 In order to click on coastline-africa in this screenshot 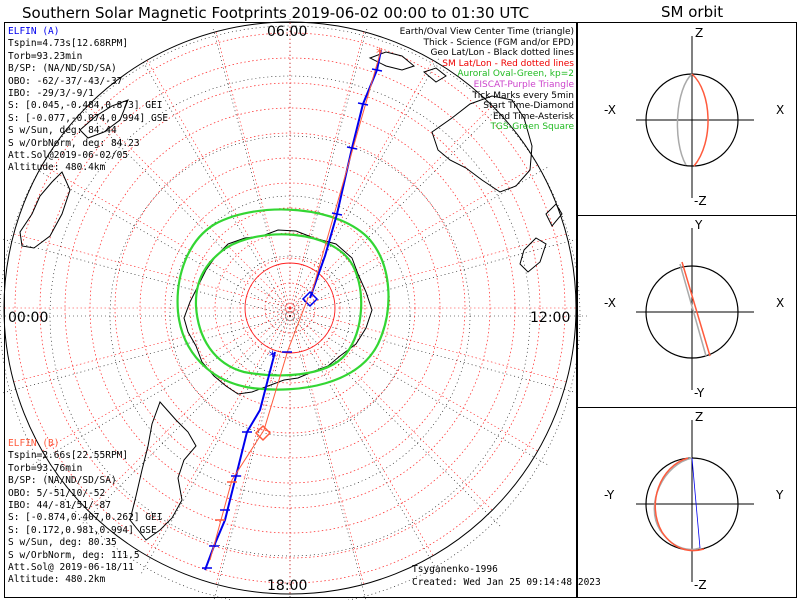, I will do `click(74, 174)`.